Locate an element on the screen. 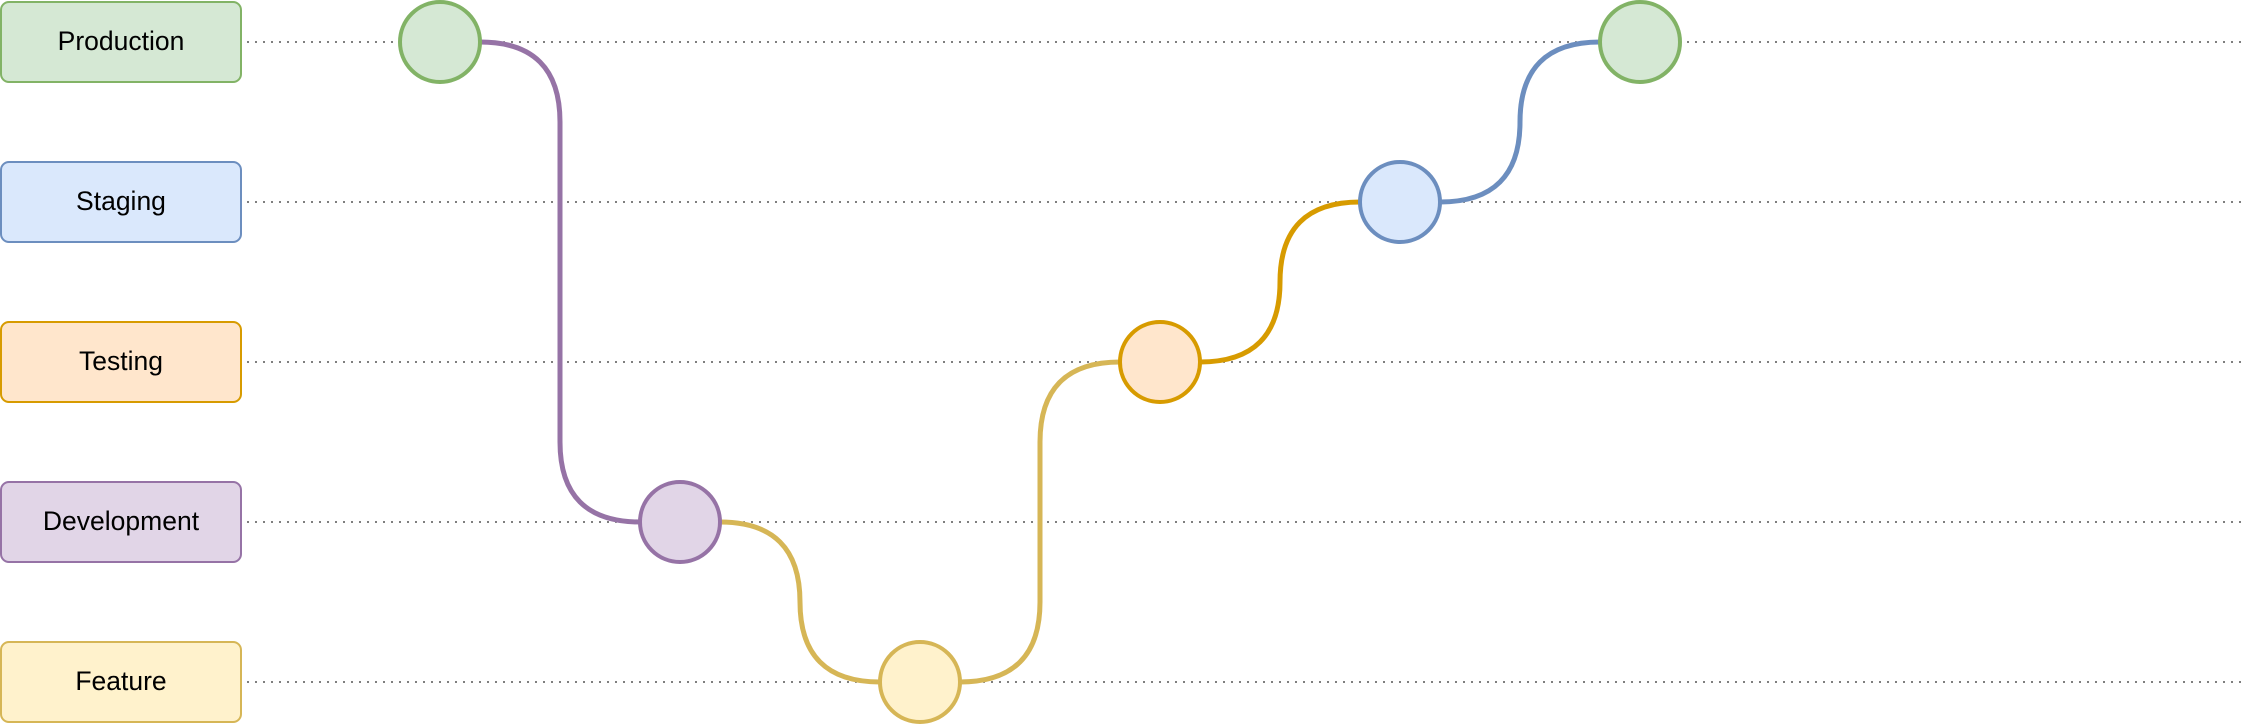 The image size is (2244, 726). lane-label-staging: Staging is located at coordinates (121, 202).